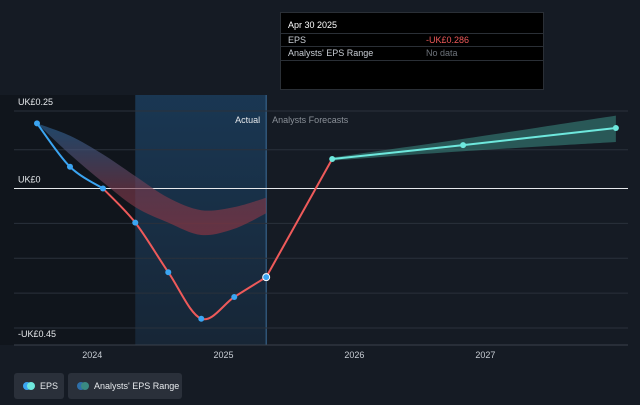 Image resolution: width=640 pixels, height=405 pixels. I want to click on tooltip-eps-value: -UK£0.286, so click(448, 40).